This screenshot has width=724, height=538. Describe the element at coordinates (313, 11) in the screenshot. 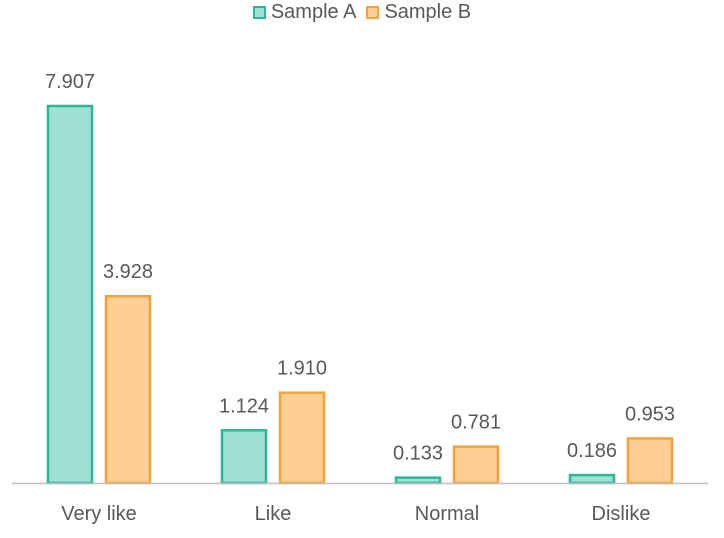

I see `legend-label-sample-a: Sample A` at that location.